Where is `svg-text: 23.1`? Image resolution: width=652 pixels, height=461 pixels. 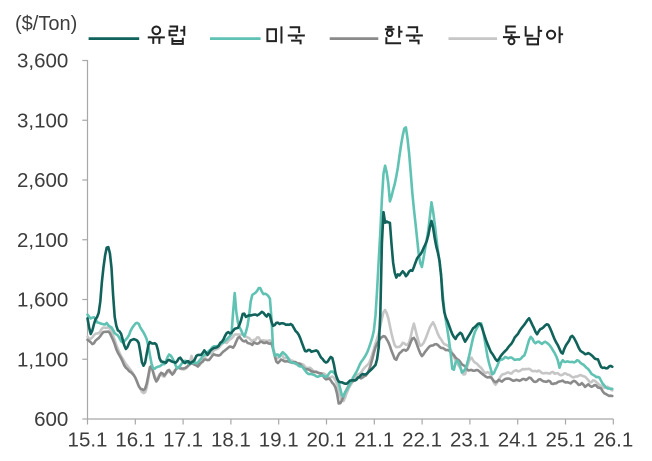 svg-text: 23.1 is located at coordinates (470, 440).